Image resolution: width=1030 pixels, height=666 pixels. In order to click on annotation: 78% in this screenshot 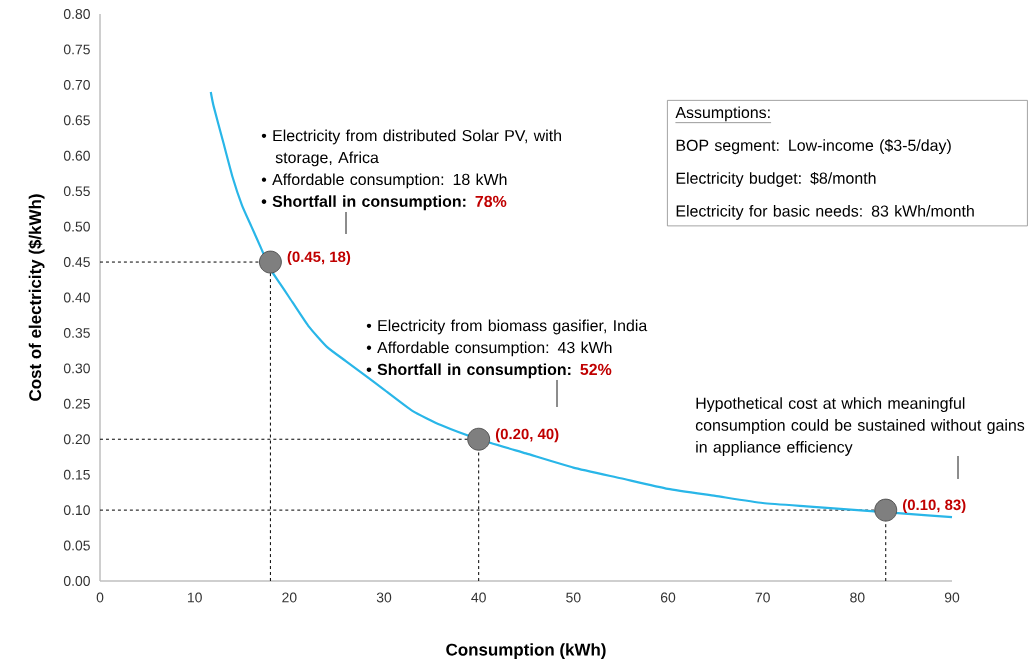, I will do `click(491, 201)`.